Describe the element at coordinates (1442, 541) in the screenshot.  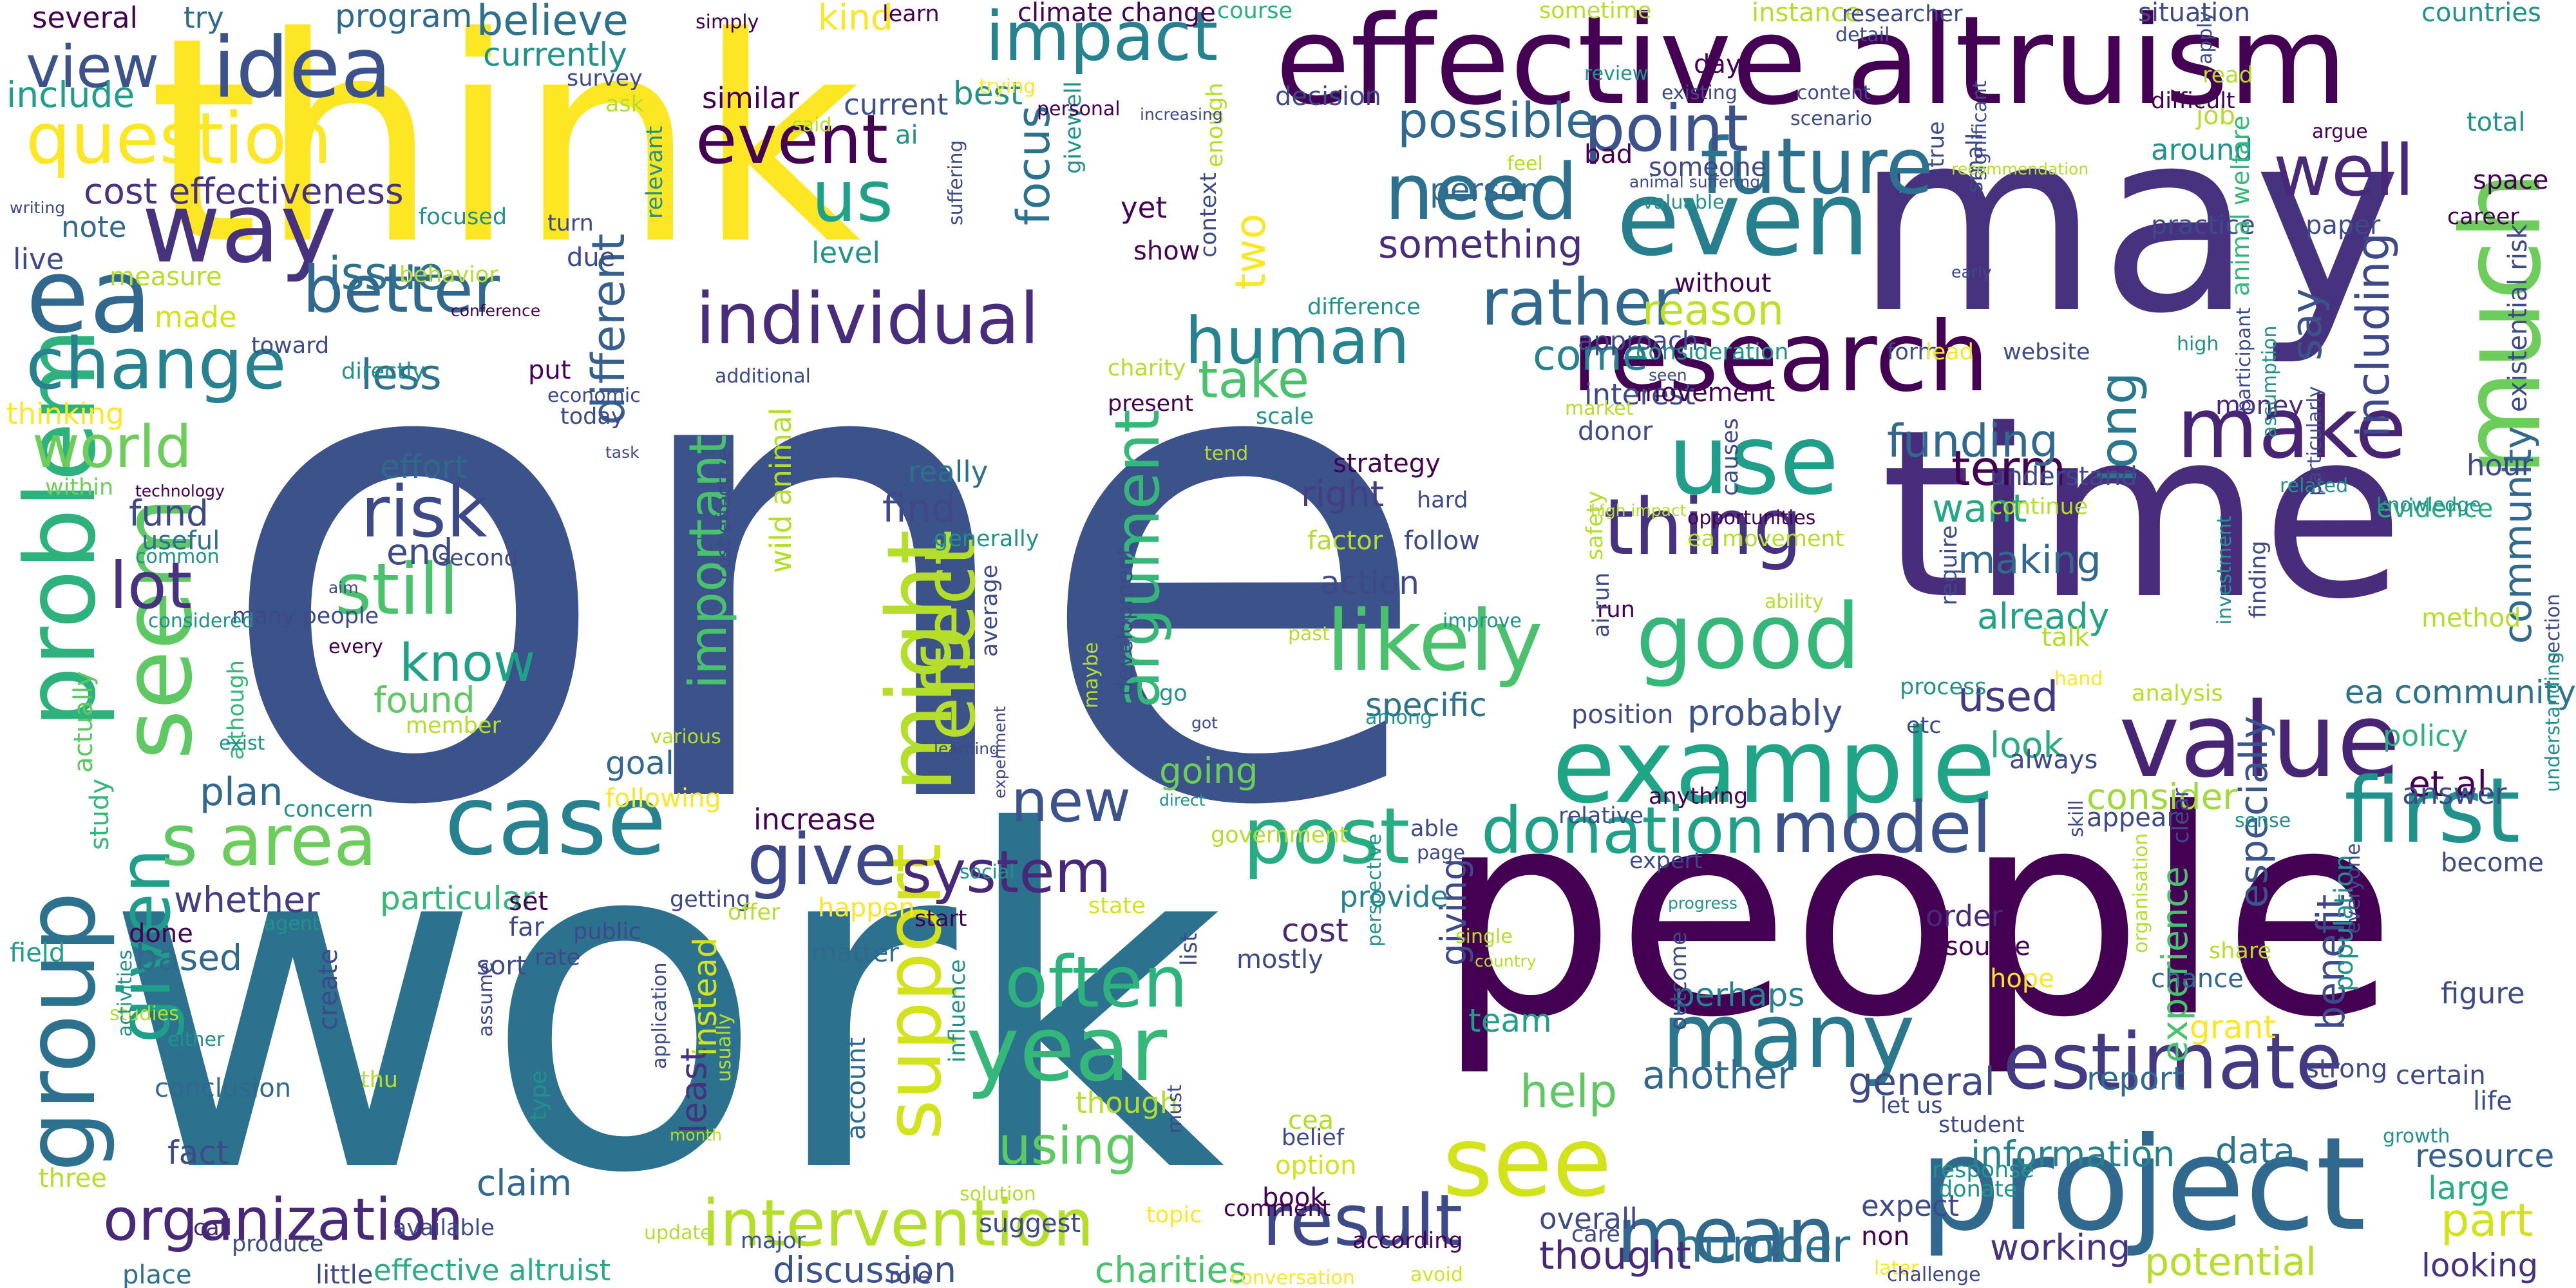
I see `word-follow: follow` at that location.